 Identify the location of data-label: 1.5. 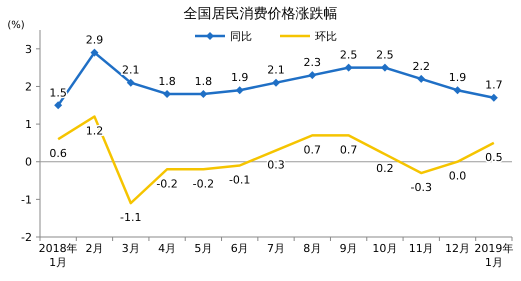
(58, 93).